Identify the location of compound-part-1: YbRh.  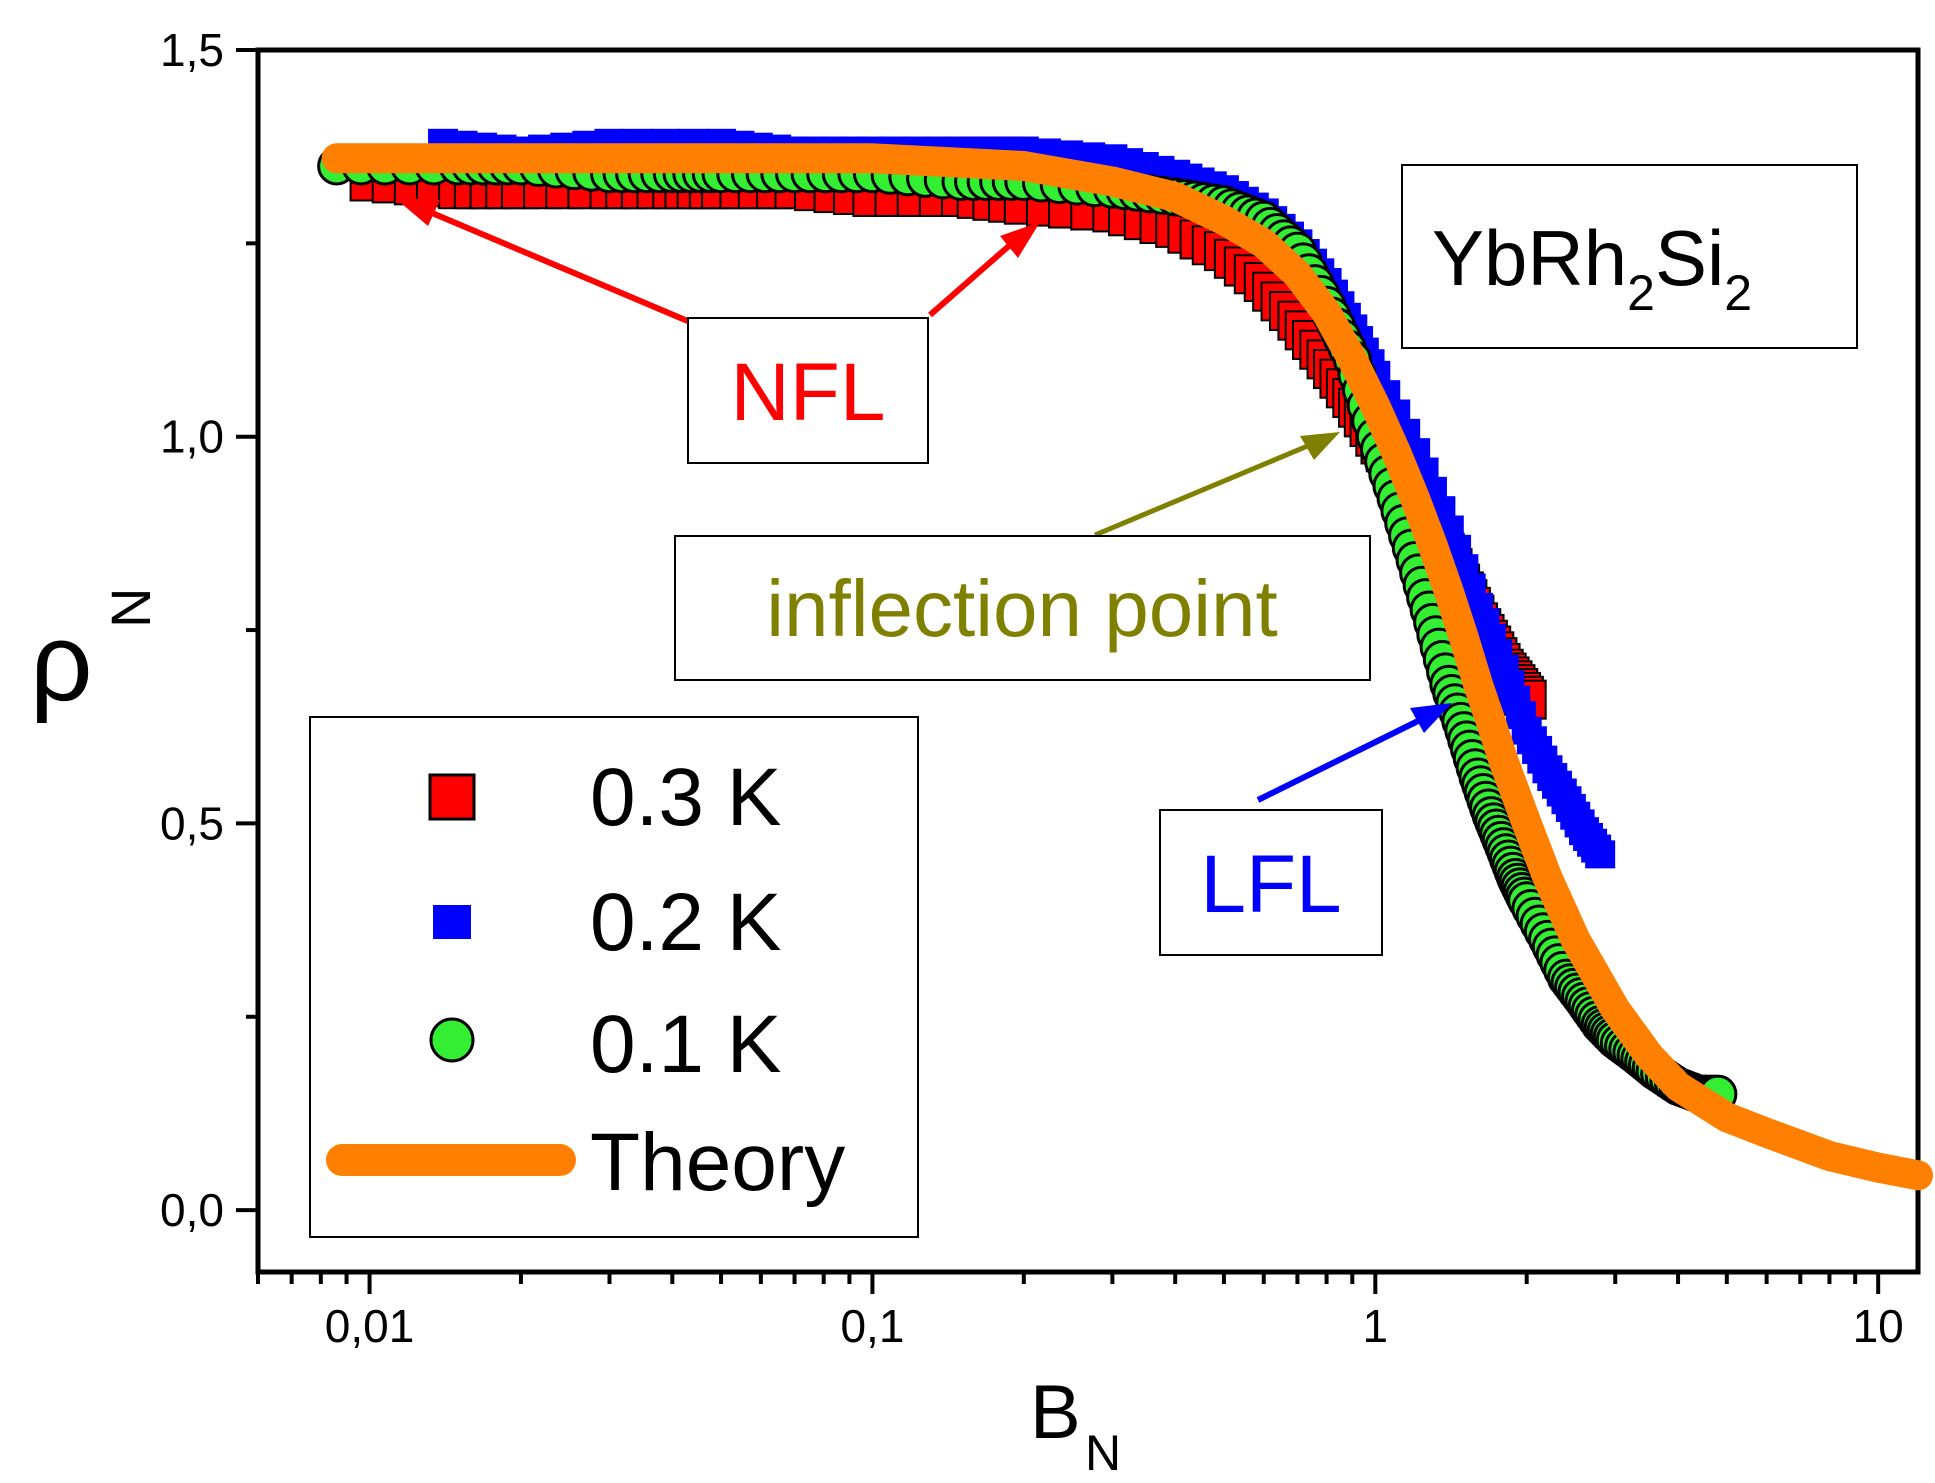
(1529, 258).